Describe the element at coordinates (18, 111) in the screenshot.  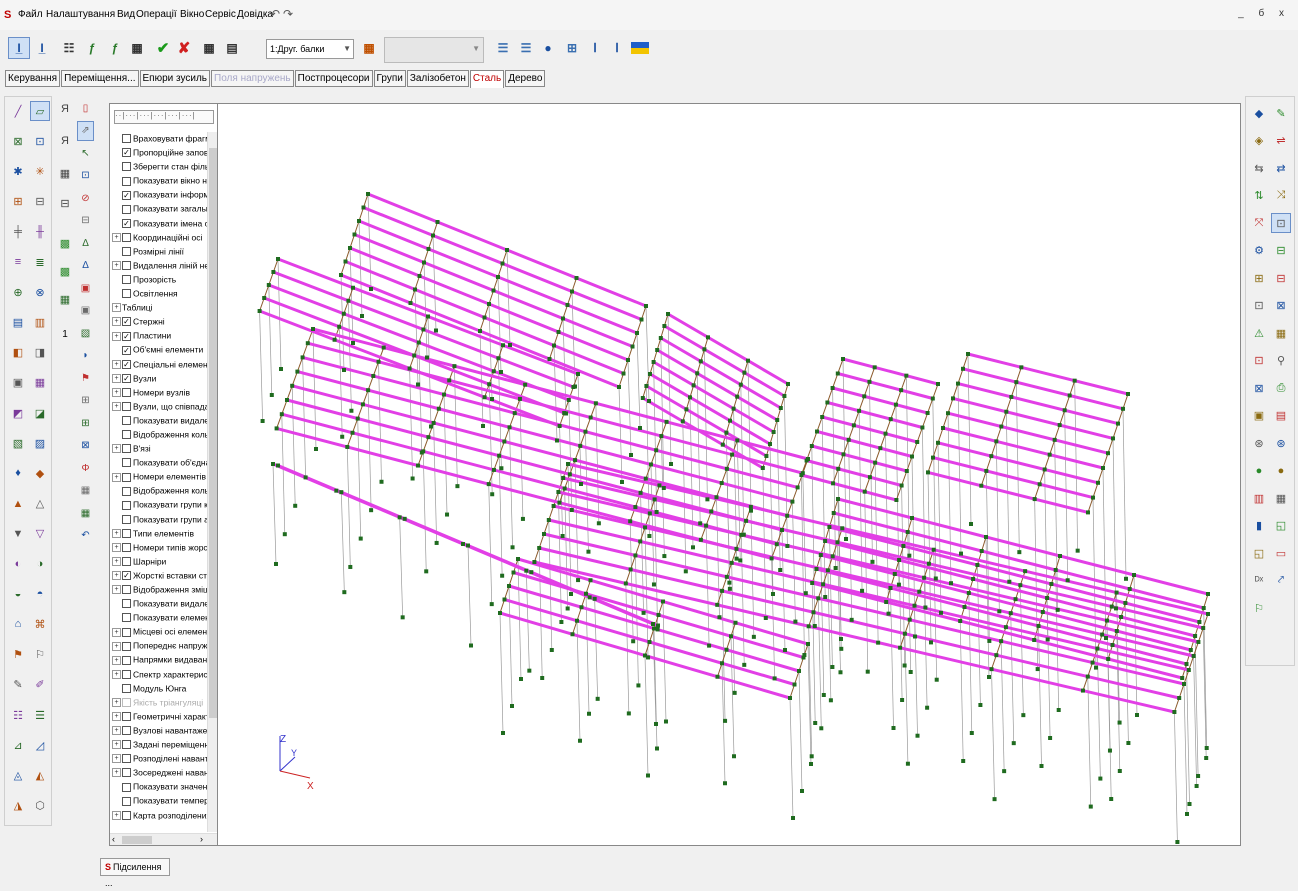
I see `left-tool-icon: ╱` at that location.